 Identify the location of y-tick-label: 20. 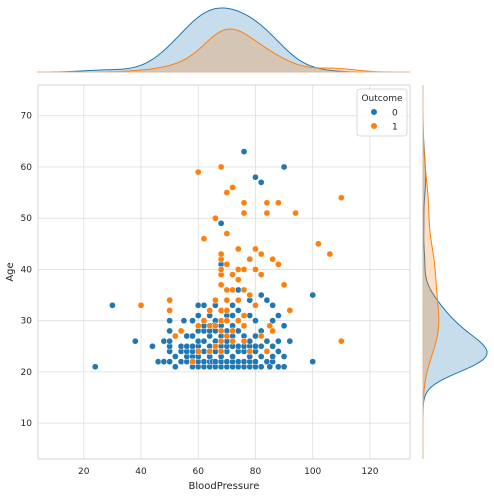
(27, 373).